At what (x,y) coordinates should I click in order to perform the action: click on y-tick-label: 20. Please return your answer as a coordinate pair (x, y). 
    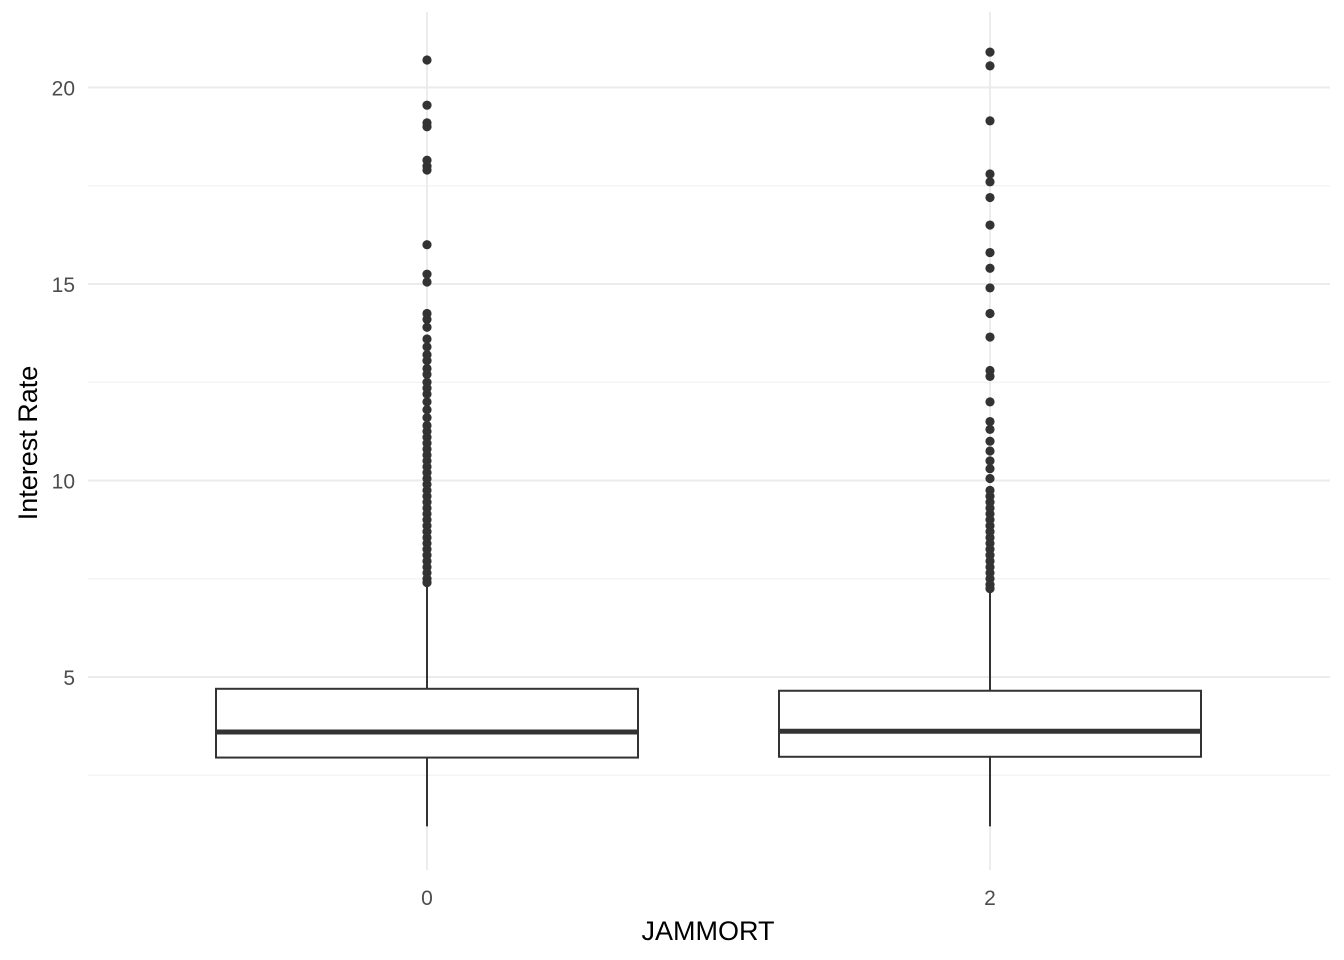
    Looking at the image, I should click on (63, 89).